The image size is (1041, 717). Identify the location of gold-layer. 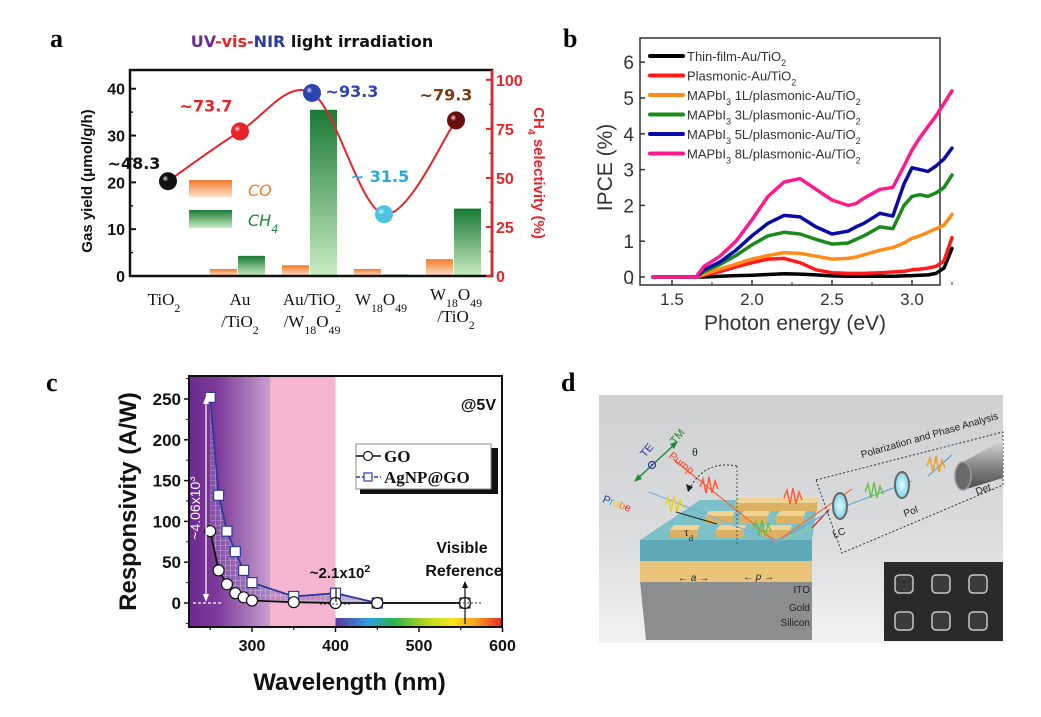
(726, 571).